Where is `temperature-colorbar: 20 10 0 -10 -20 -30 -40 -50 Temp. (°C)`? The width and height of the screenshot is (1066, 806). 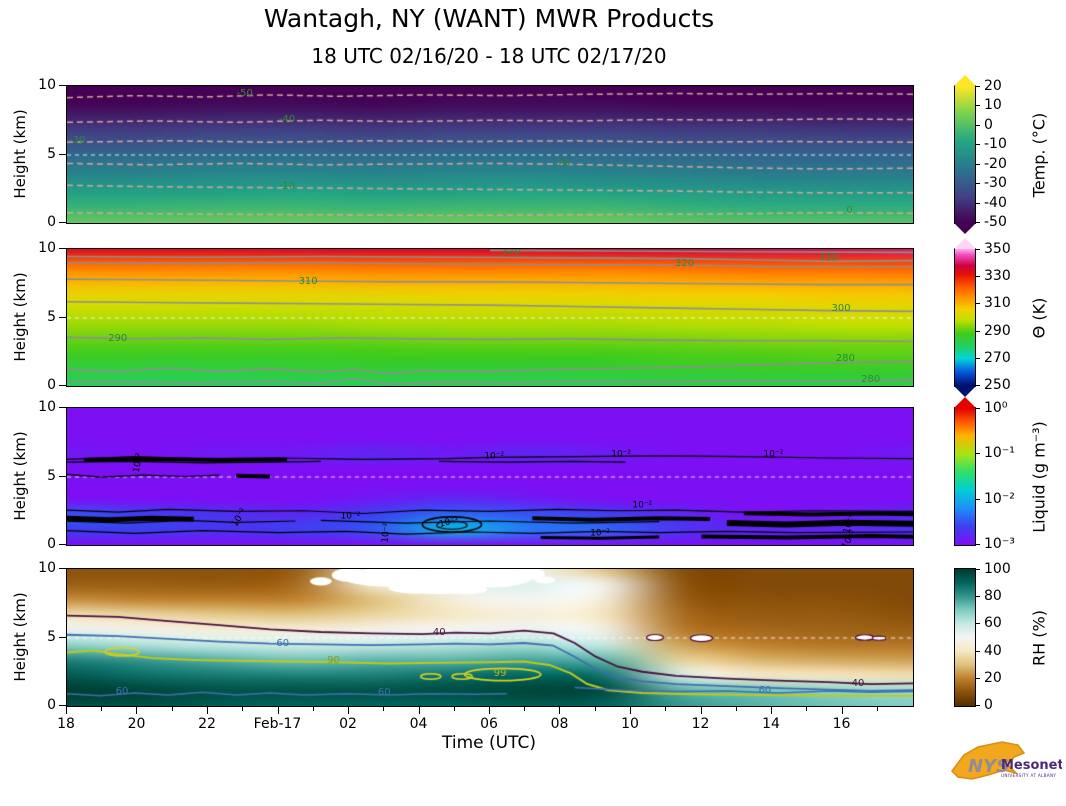 temperature-colorbar: 20 10 0 -10 -20 -30 -40 -50 Temp. (°C) is located at coordinates (1001, 154).